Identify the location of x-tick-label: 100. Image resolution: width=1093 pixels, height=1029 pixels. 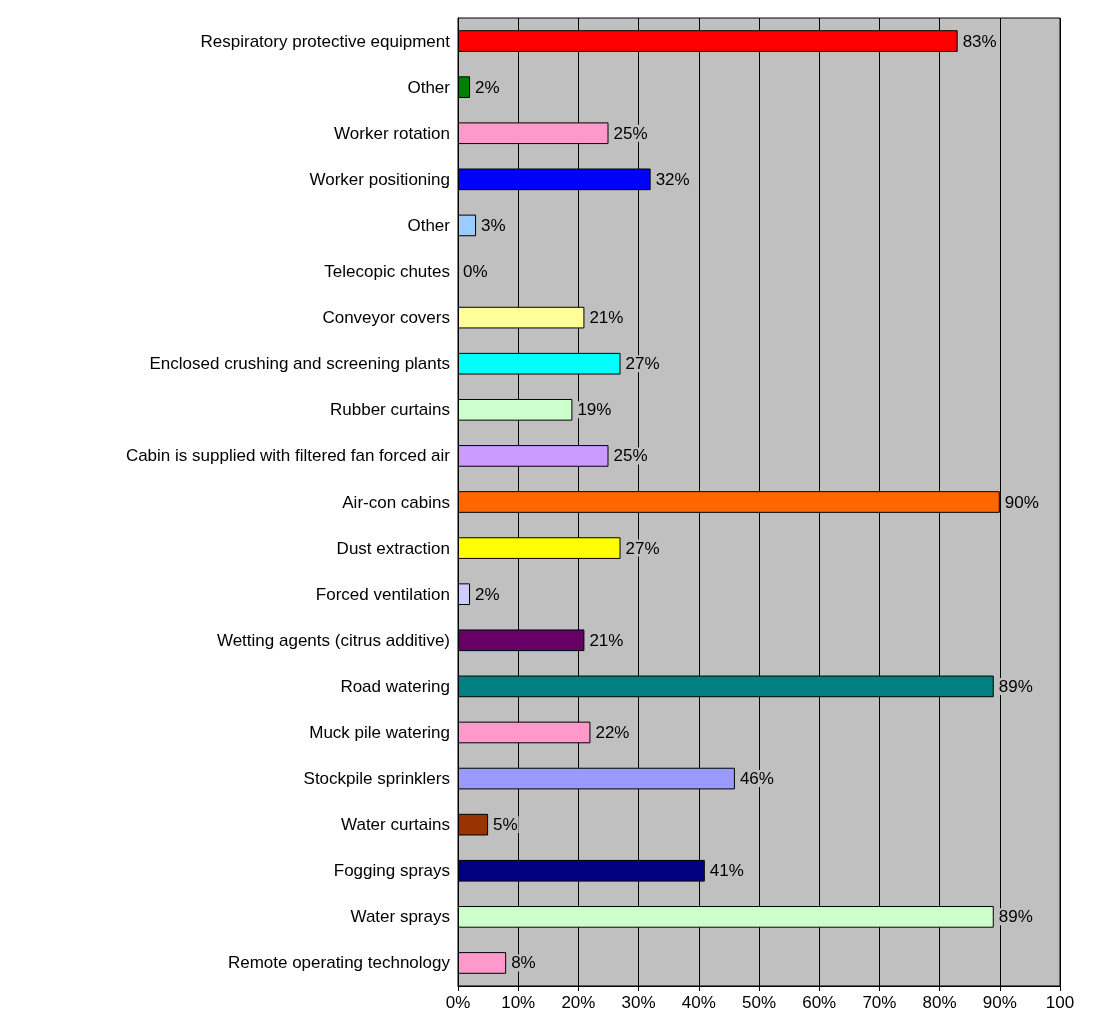
(1060, 1002).